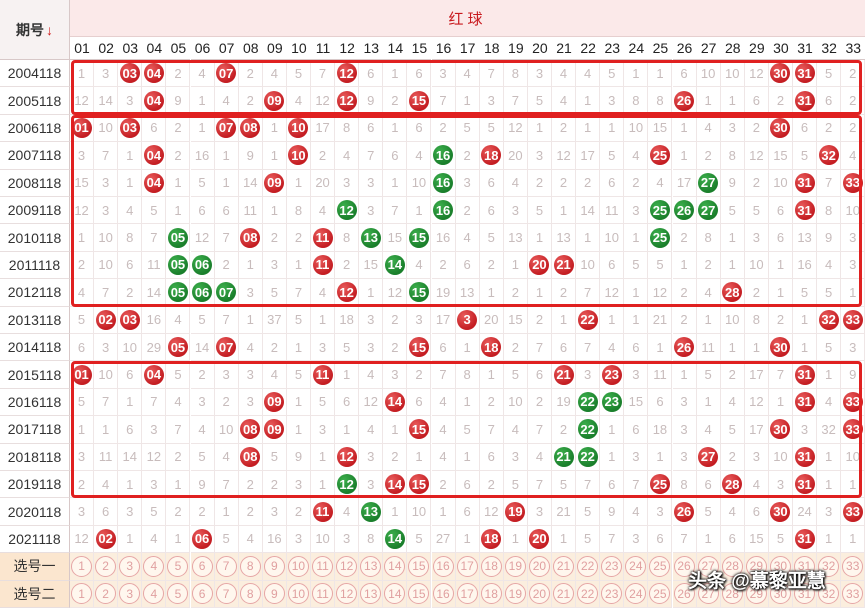 The width and height of the screenshot is (865, 609). Describe the element at coordinates (732, 484) in the screenshot. I see `red-ball: 28` at that location.